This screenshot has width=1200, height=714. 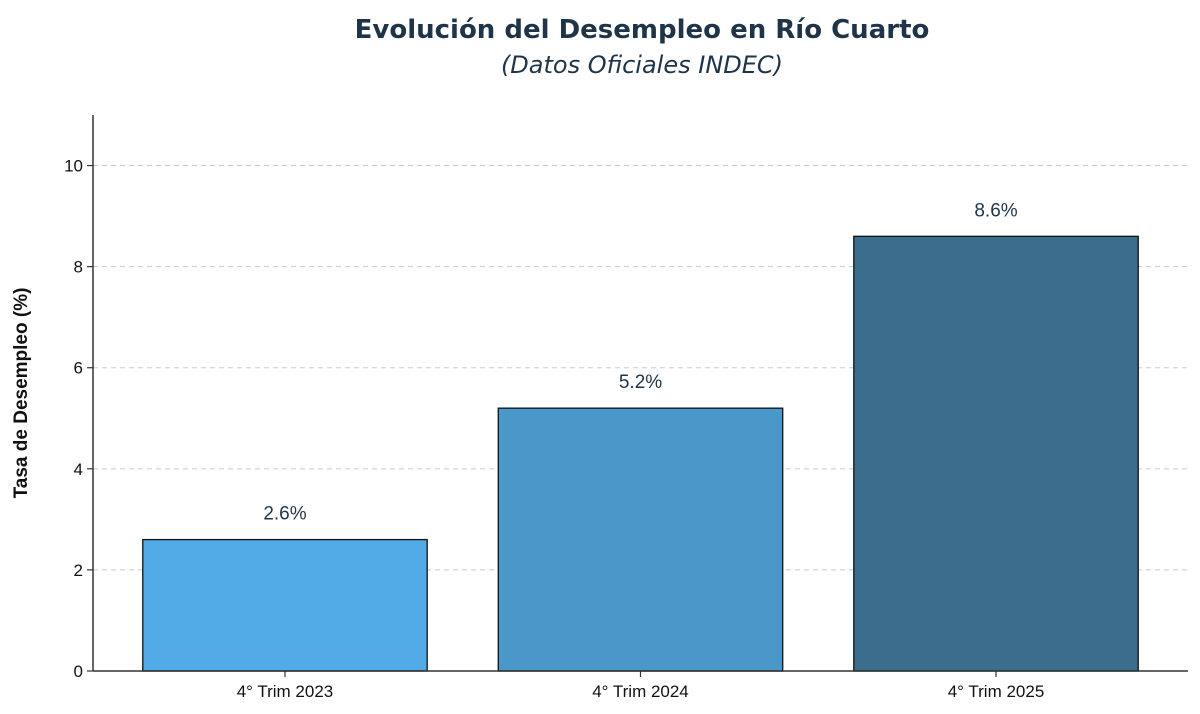 I want to click on x-tick-label: 4° Trim 2023, so click(x=285, y=691).